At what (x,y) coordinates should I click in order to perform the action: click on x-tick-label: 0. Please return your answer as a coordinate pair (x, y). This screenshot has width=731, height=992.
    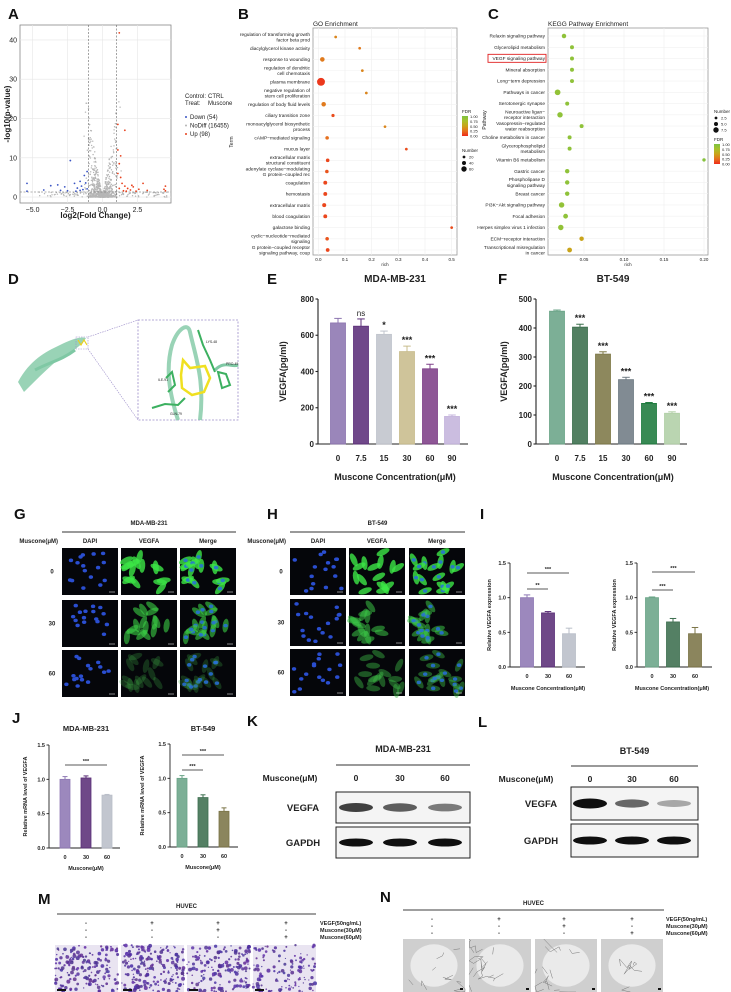
    Looking at the image, I should click on (526, 677).